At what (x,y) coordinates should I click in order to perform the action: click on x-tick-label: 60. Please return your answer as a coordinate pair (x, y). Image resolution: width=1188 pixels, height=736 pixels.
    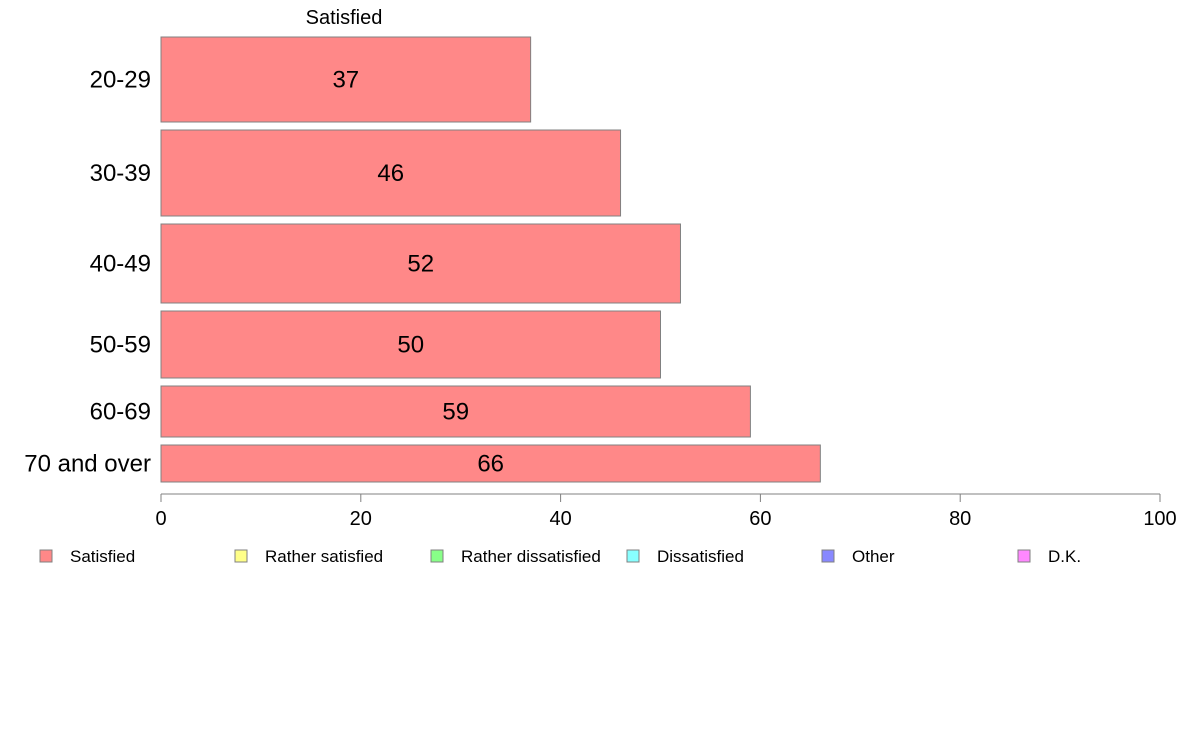
    Looking at the image, I should click on (760, 519).